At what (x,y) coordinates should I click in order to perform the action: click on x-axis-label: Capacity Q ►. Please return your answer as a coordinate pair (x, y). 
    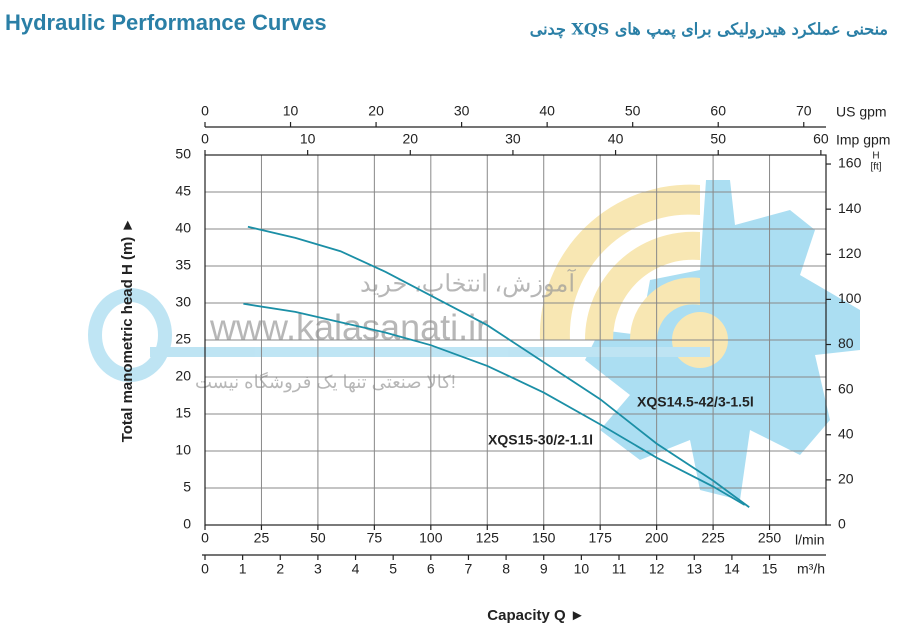
    Looking at the image, I should click on (535, 615).